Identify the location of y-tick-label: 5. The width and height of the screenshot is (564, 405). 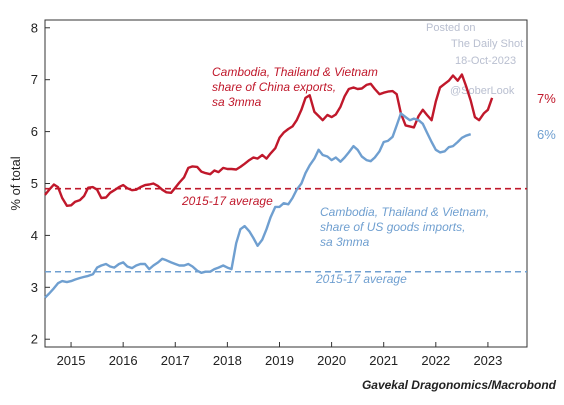
(34, 183).